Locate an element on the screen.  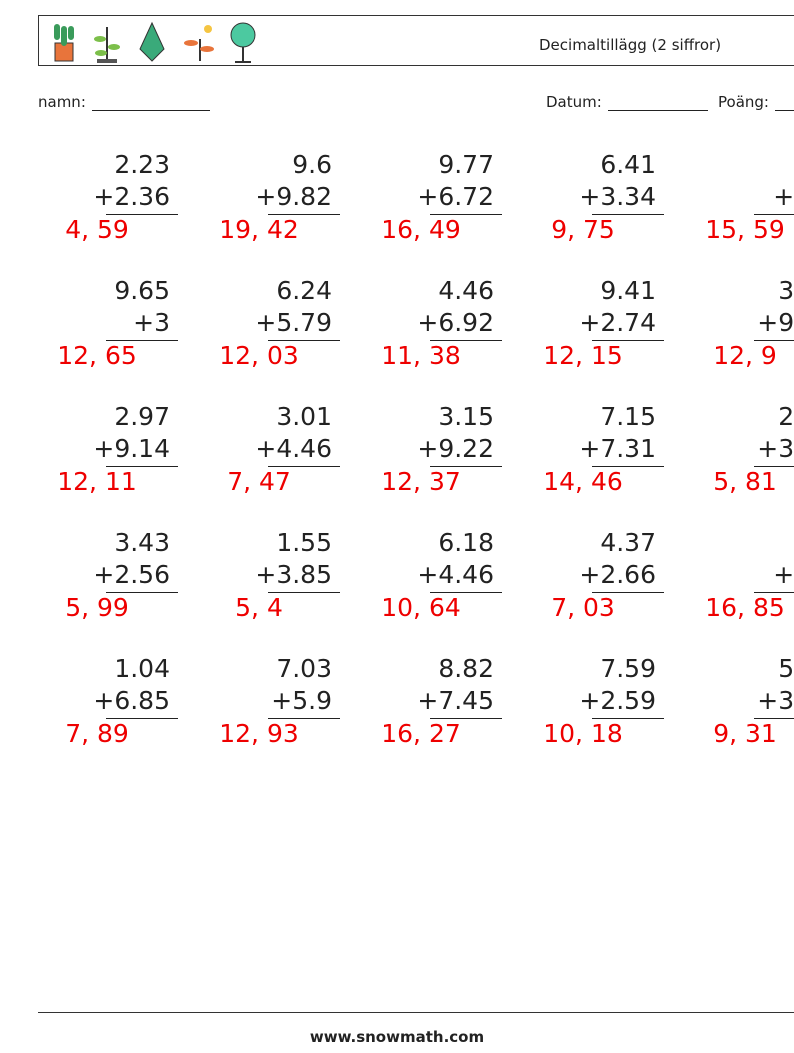
answer: 7, 03 is located at coordinates (583, 607).